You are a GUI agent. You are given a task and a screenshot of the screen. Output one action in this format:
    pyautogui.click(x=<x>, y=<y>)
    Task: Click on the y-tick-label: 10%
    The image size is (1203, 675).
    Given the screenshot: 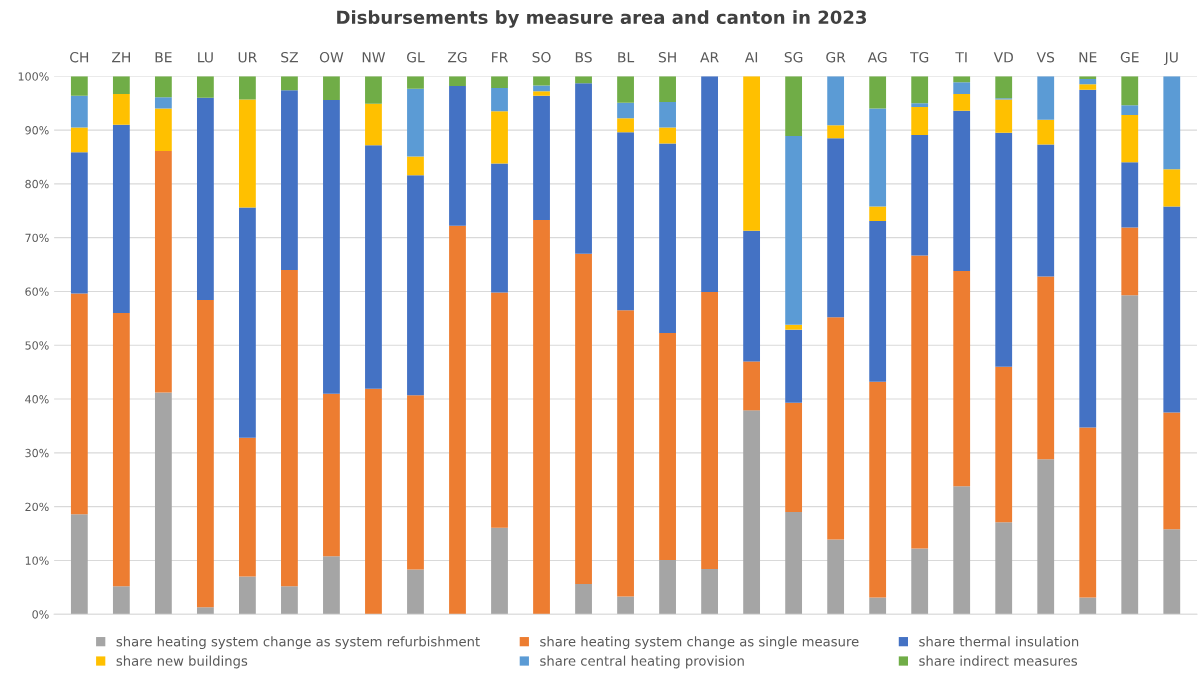 What is the action you would take?
    pyautogui.click(x=37, y=560)
    